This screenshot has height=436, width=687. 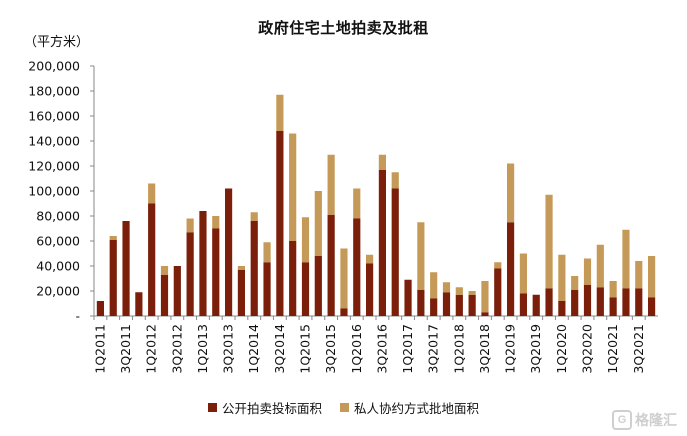 I want to click on x-tick-label: 1Q2014, so click(x=253, y=349).